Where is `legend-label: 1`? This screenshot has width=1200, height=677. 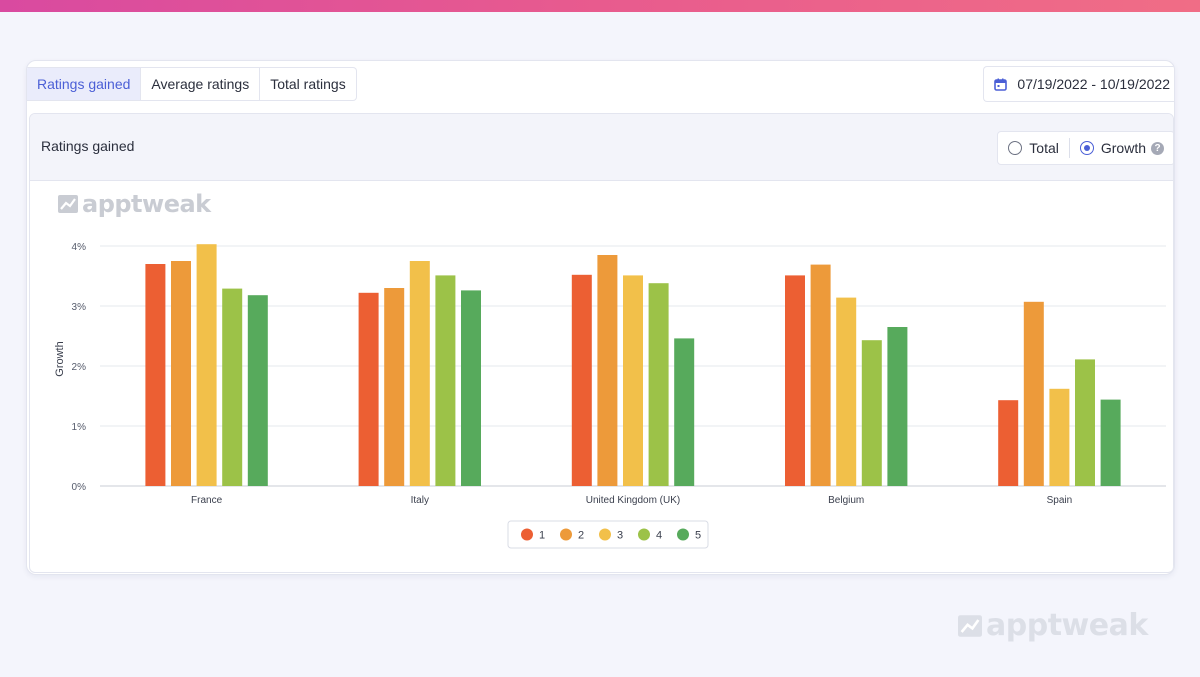
legend-label: 1 is located at coordinates (542, 536).